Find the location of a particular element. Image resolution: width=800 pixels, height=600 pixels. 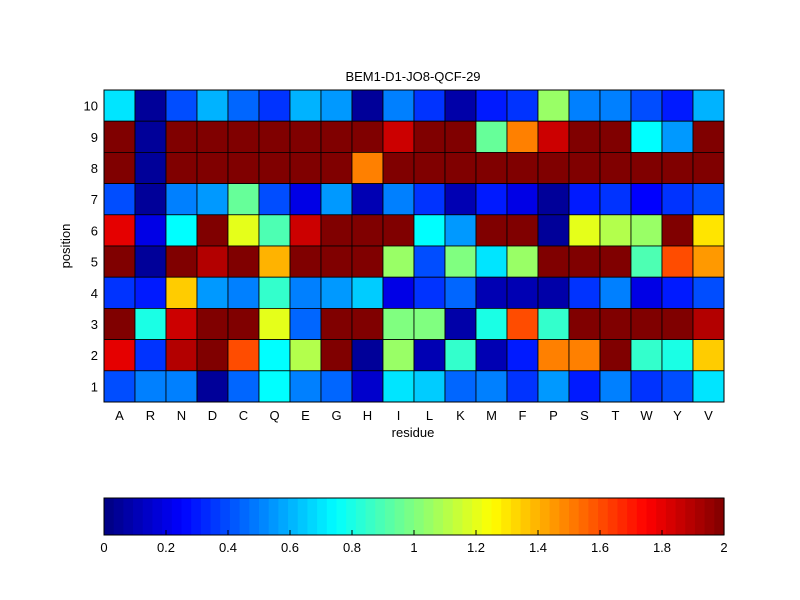

x-tick-label: N is located at coordinates (181, 415).